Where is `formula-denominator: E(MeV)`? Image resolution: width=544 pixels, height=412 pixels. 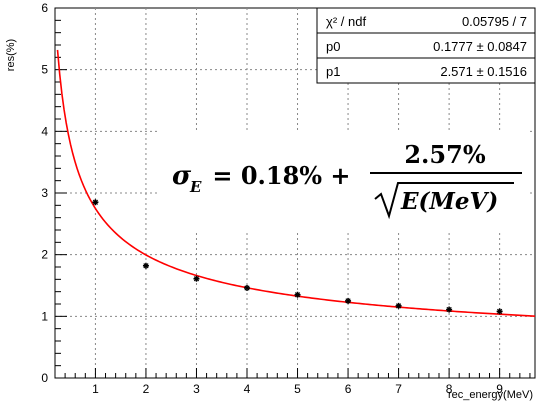
formula-denominator: E(MeV) is located at coordinates (449, 201).